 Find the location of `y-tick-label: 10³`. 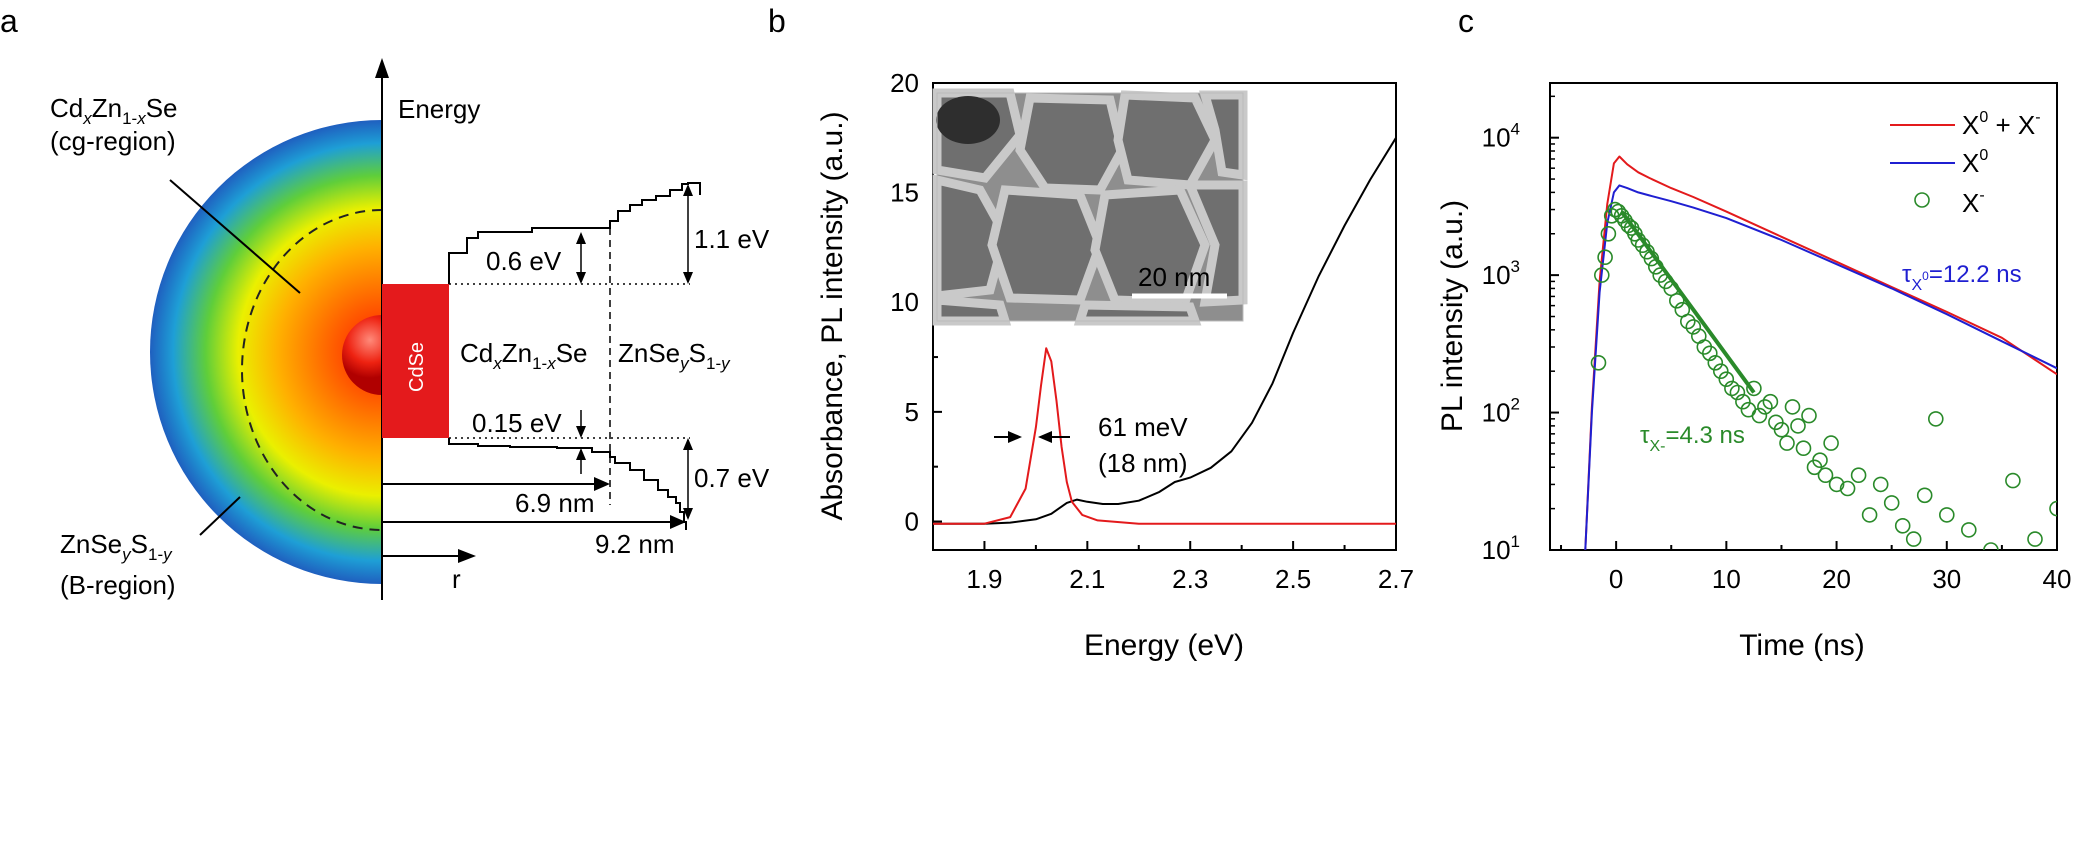

y-tick-label: 10³ is located at coordinates (1501, 273).